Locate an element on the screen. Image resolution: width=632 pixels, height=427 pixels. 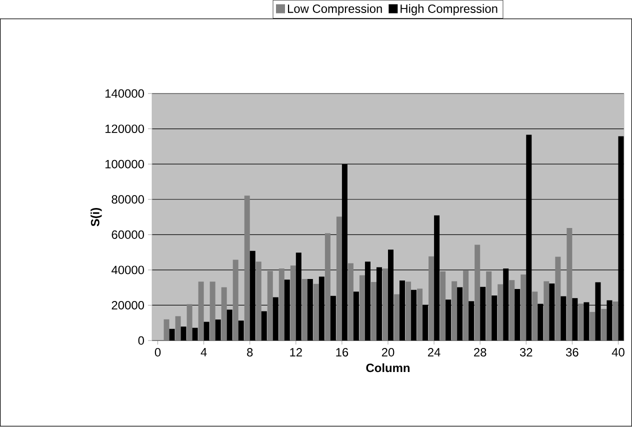
y-tick-label: 40000 is located at coordinates (128, 270).